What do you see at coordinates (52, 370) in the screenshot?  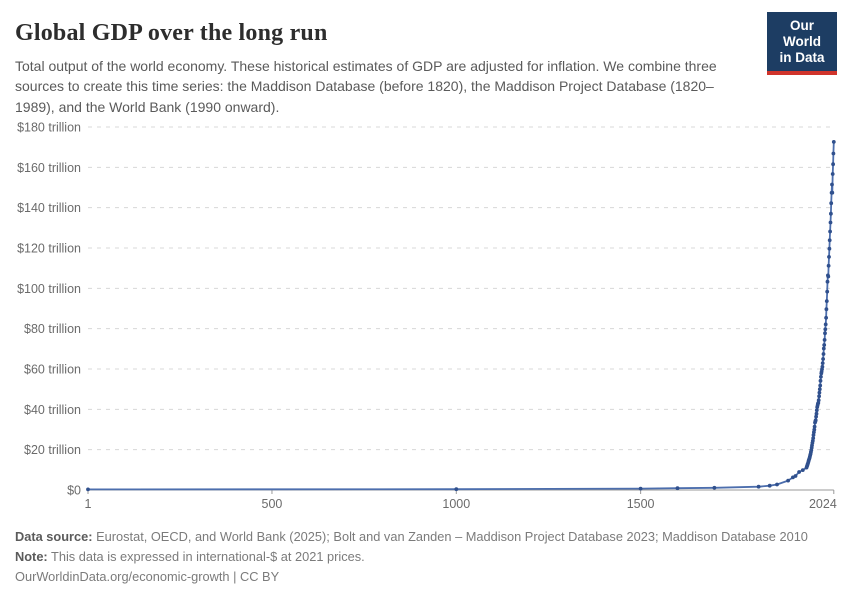 I see `y-tick-label: $60 trillion` at bounding box center [52, 370].